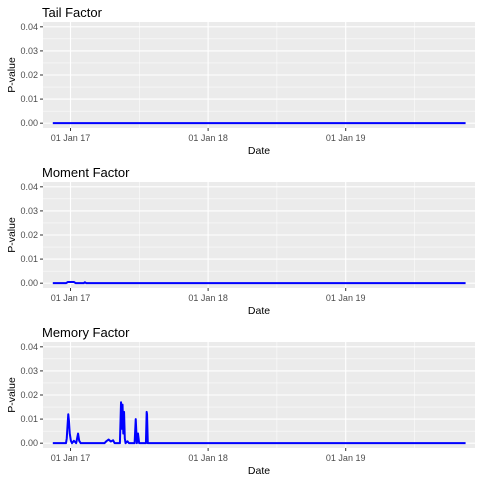 Image resolution: width=480 pixels, height=480 pixels. I want to click on chart-title: Moment Factor, so click(86, 172).